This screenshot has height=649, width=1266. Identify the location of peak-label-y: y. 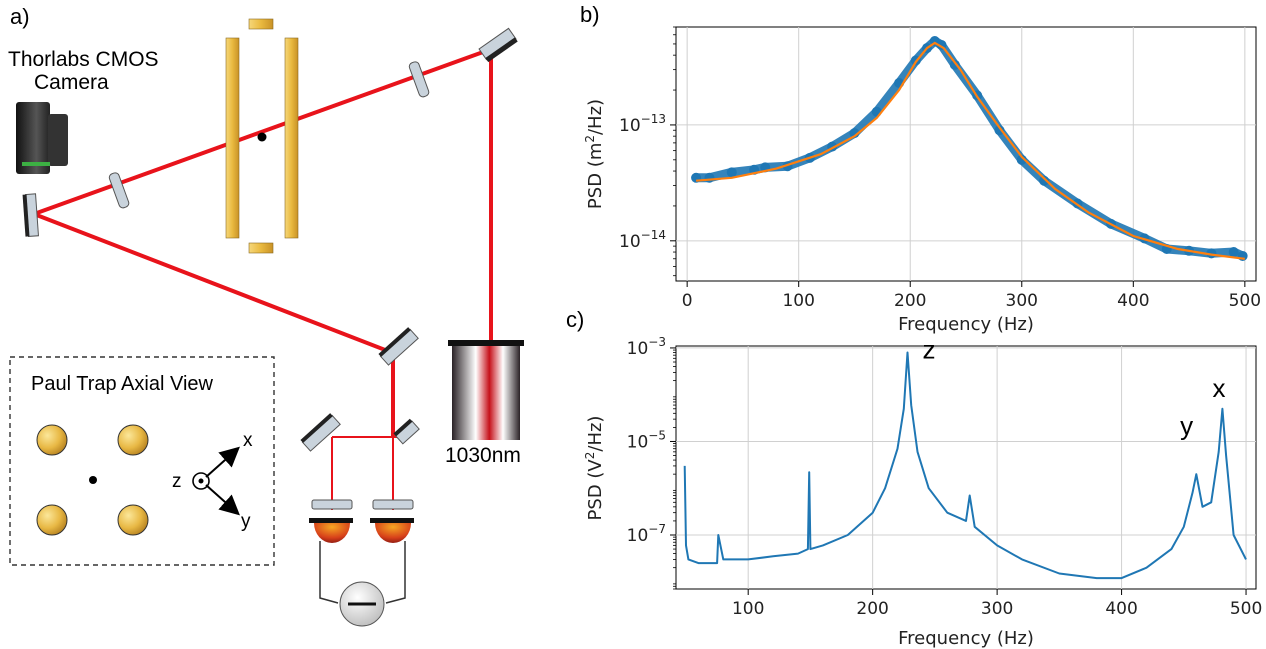
(1186, 426).